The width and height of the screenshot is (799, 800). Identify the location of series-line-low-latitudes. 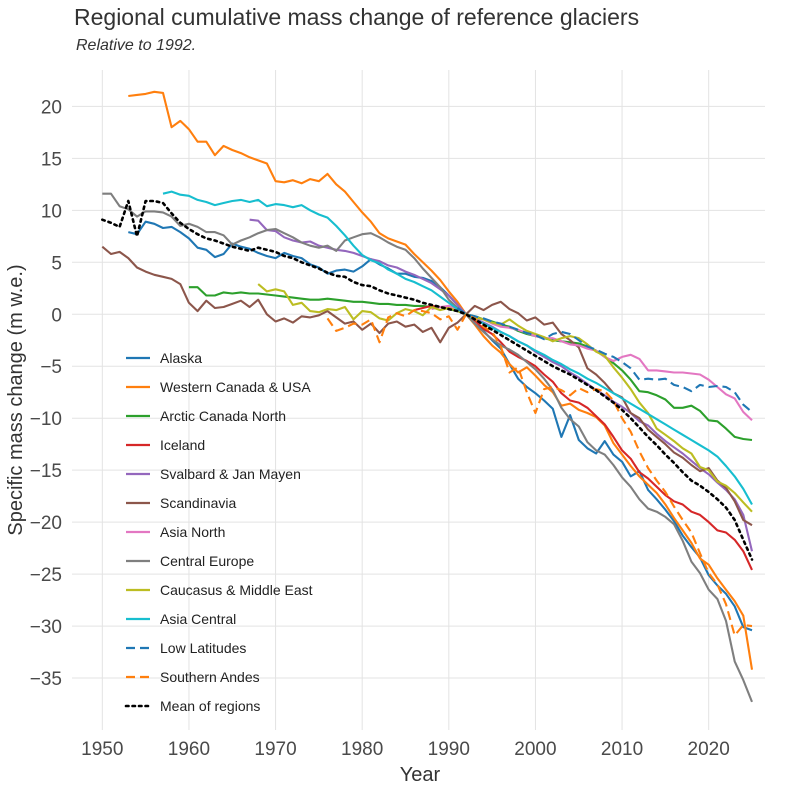
(604, 360).